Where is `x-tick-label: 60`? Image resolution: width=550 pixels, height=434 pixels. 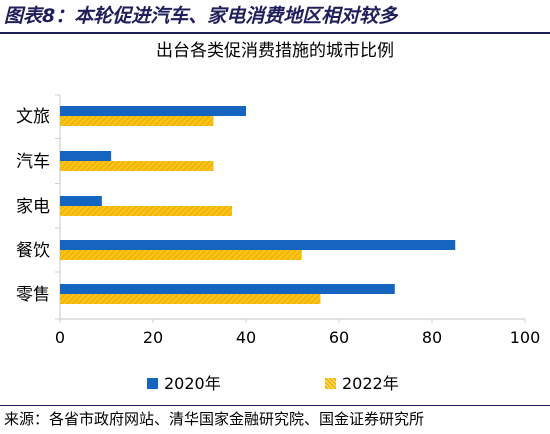
x-tick-label: 60 is located at coordinates (339, 337).